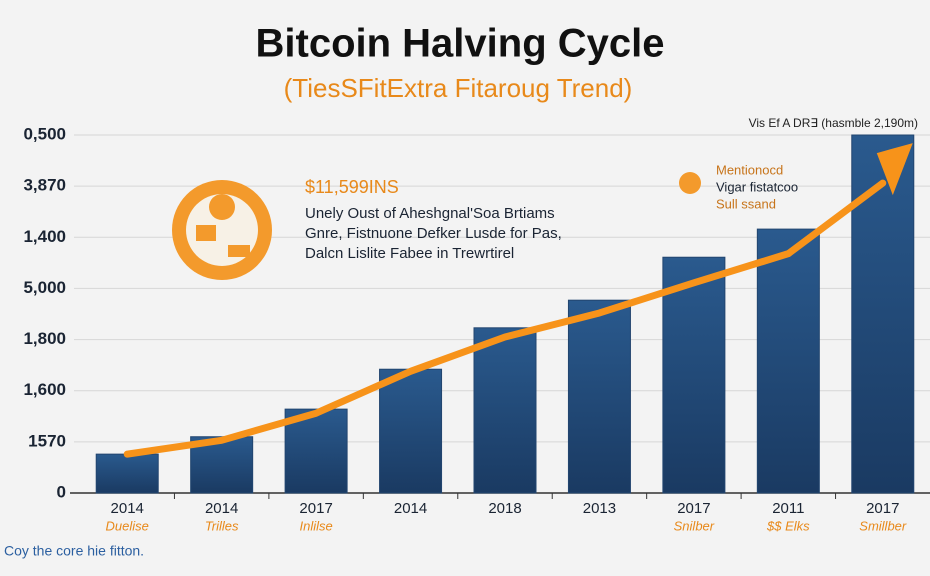 The height and width of the screenshot is (576, 930). I want to click on y-tick-label: 0, so click(61, 491).